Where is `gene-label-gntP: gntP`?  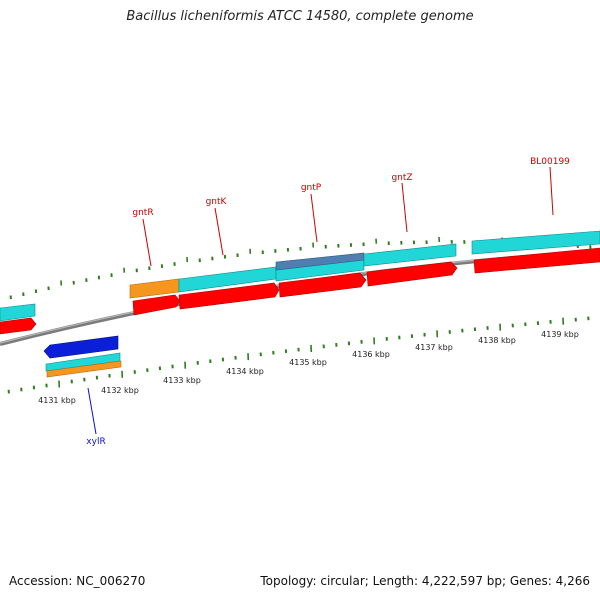 gene-label-gntP: gntP is located at coordinates (311, 188).